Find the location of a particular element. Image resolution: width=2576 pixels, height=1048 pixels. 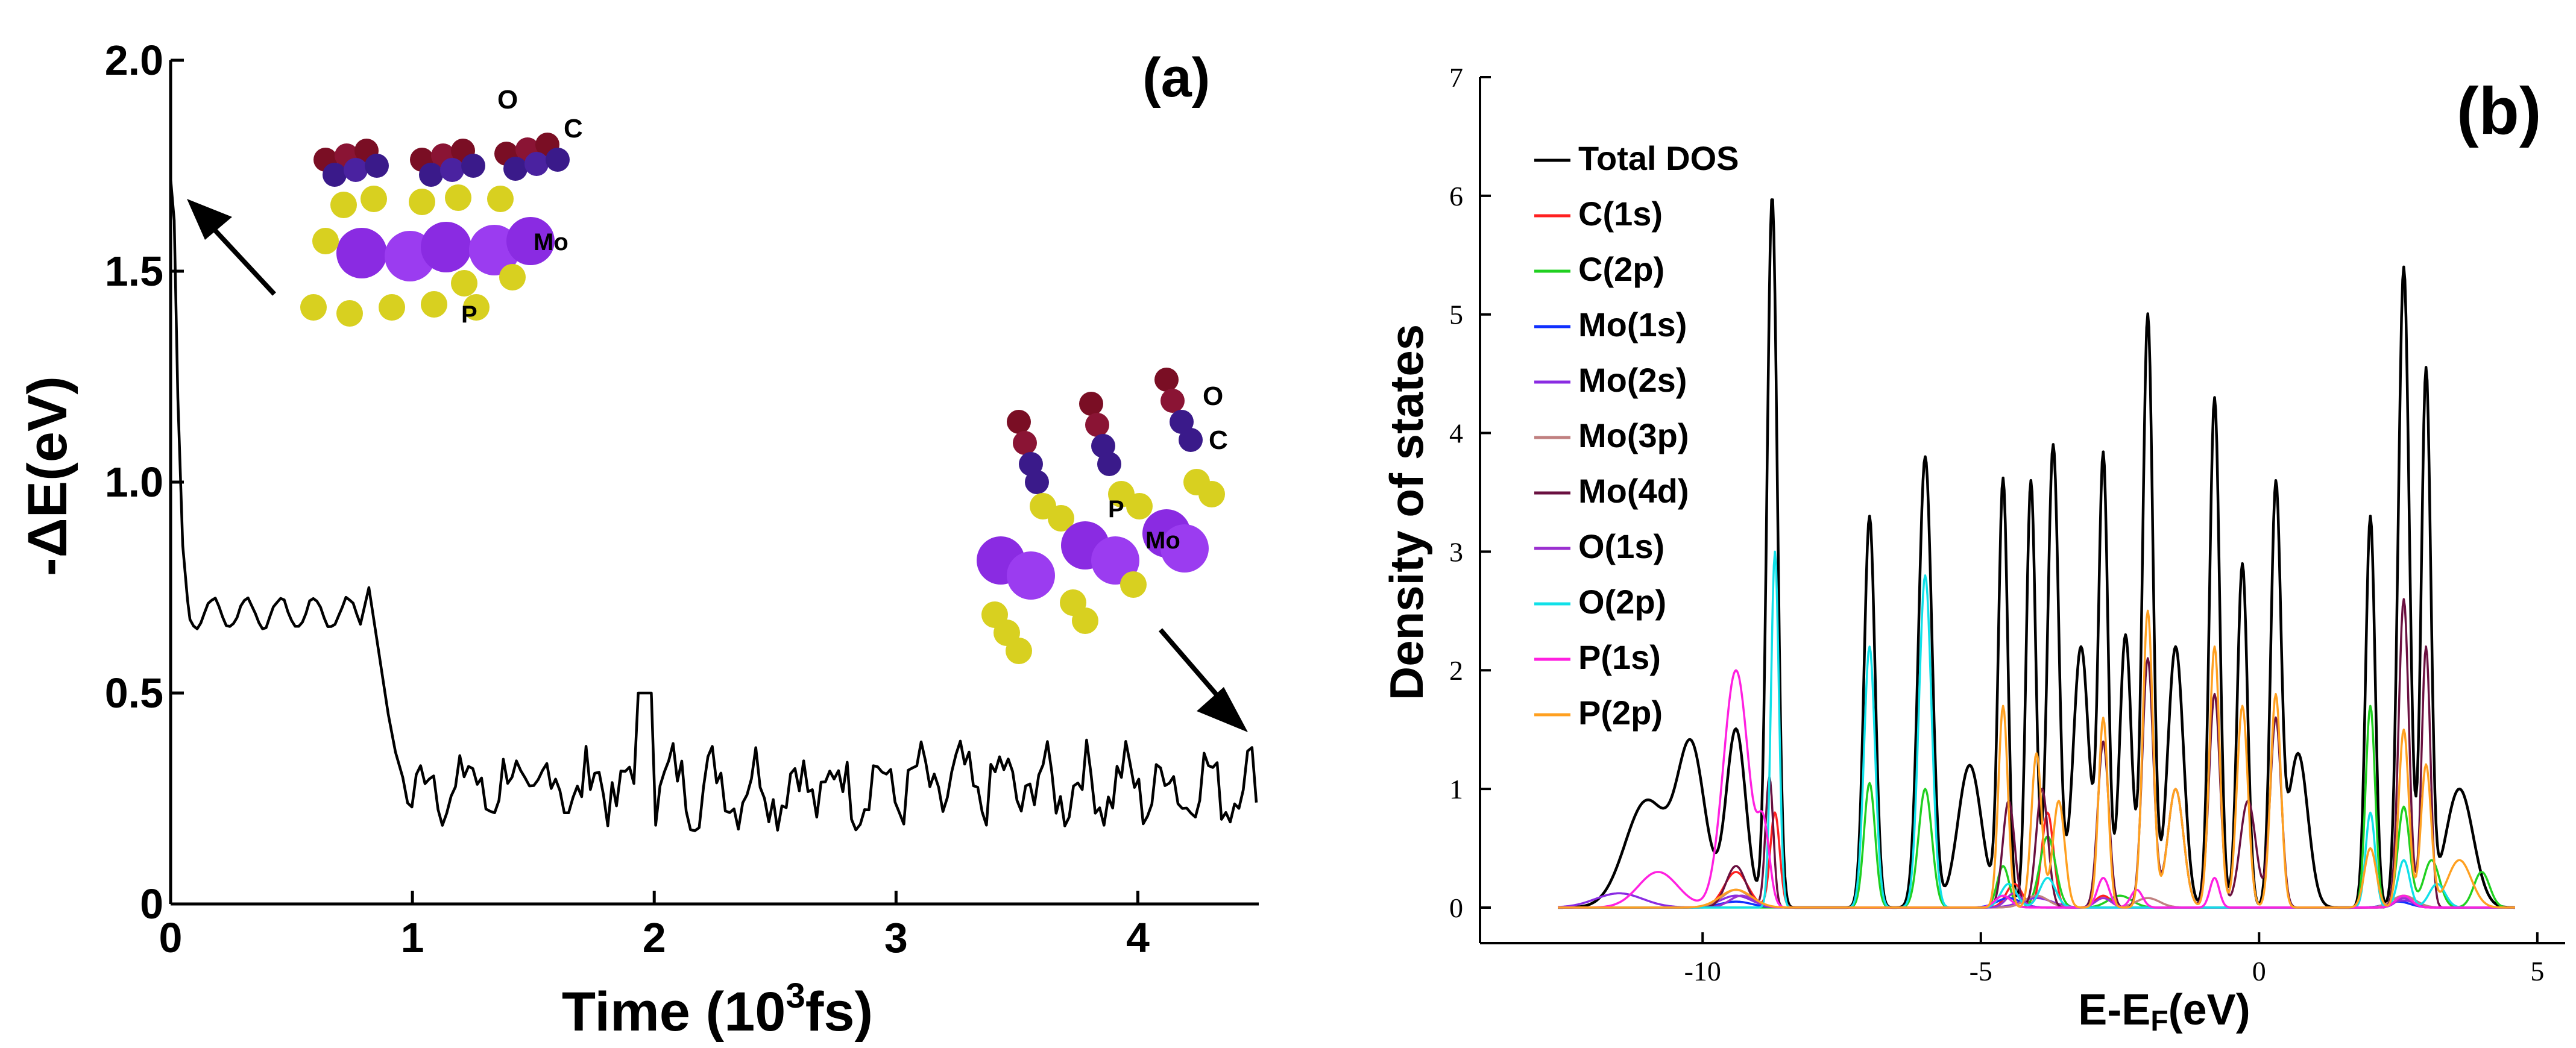

top-inset-label-p: P is located at coordinates (469, 315).